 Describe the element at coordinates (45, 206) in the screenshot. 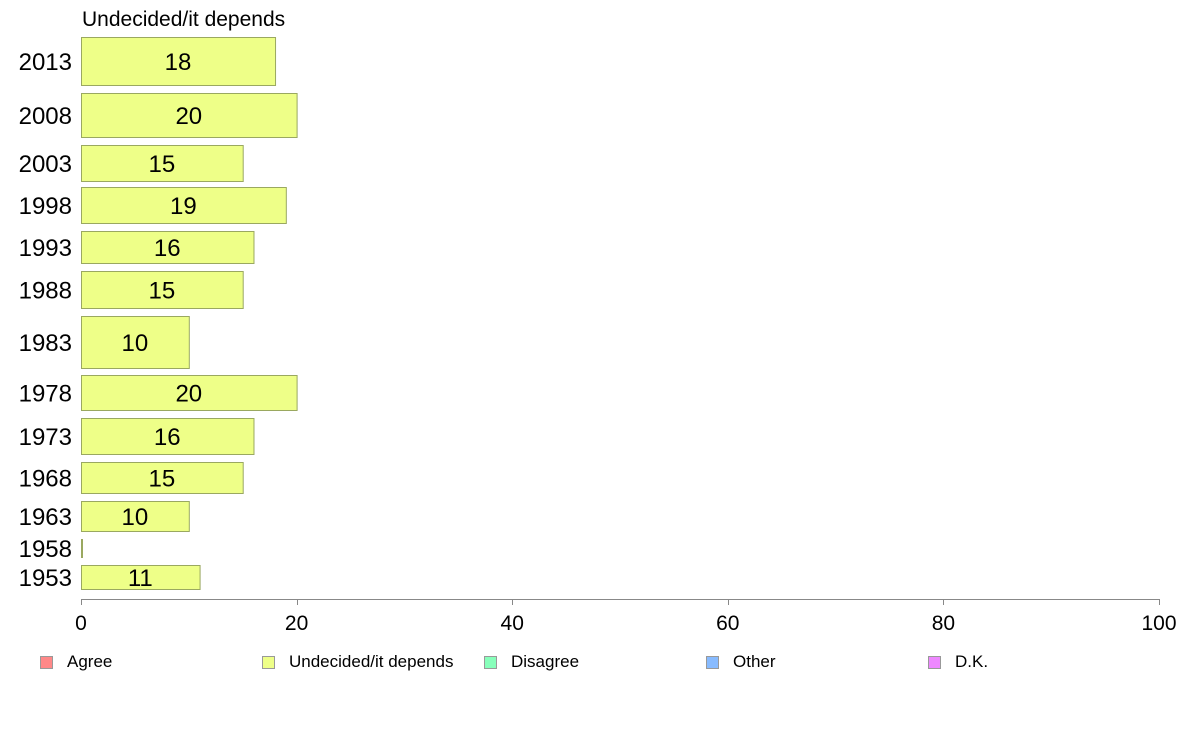

I see `category-label: 1998` at that location.